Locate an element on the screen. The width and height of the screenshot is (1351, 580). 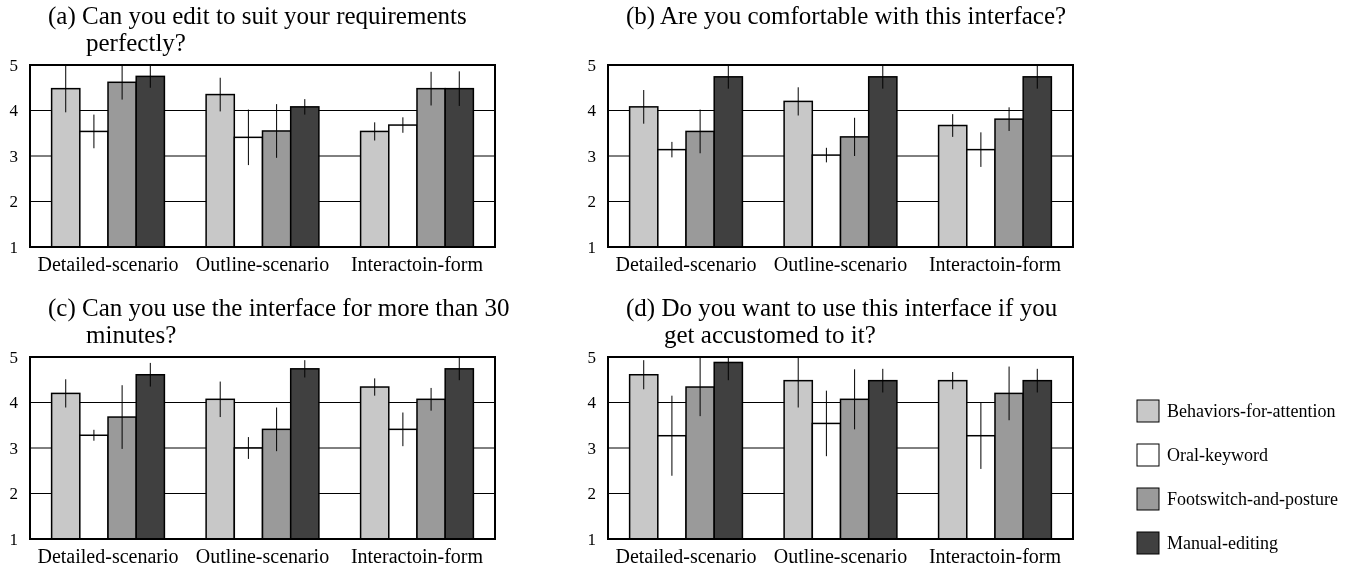
chart-title: (a) Can you edit to suit your requirements perfectly? is located at coordinates (258, 29).